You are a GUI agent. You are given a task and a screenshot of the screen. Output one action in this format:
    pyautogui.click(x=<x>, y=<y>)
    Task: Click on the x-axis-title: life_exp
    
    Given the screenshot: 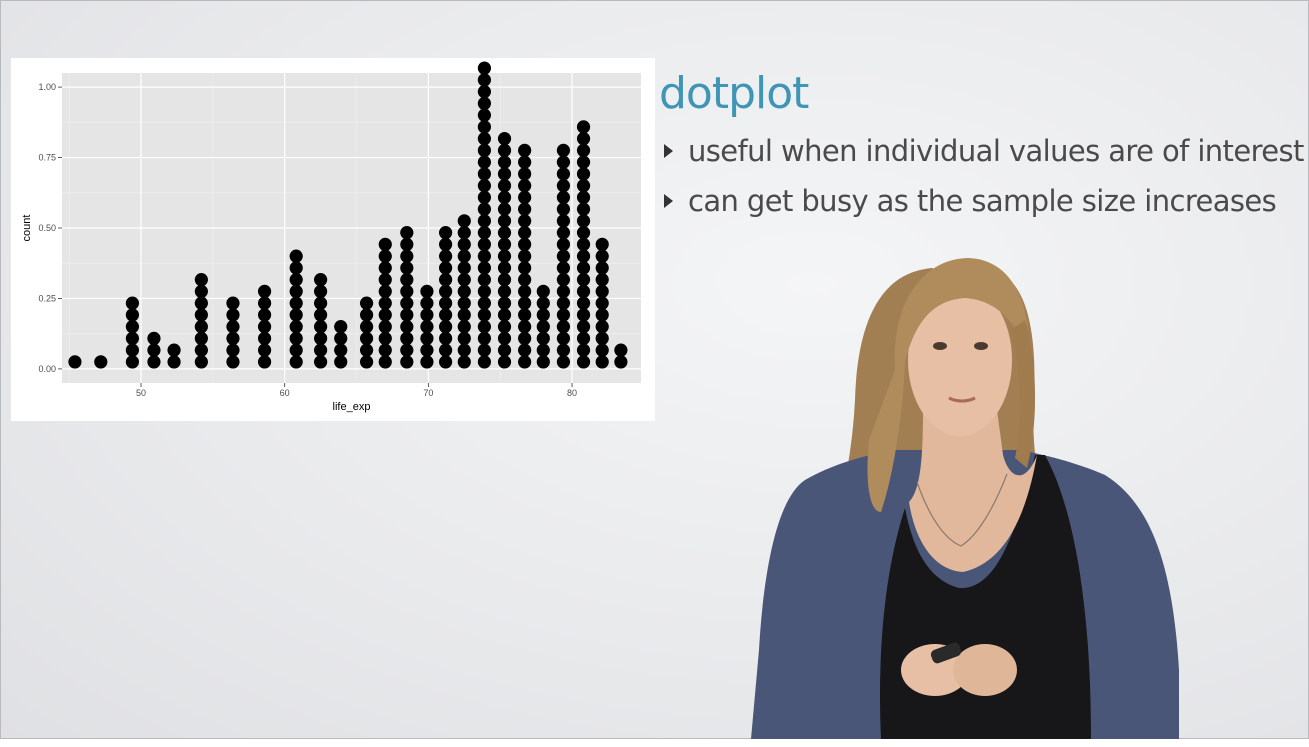 What is the action you would take?
    pyautogui.click(x=352, y=407)
    